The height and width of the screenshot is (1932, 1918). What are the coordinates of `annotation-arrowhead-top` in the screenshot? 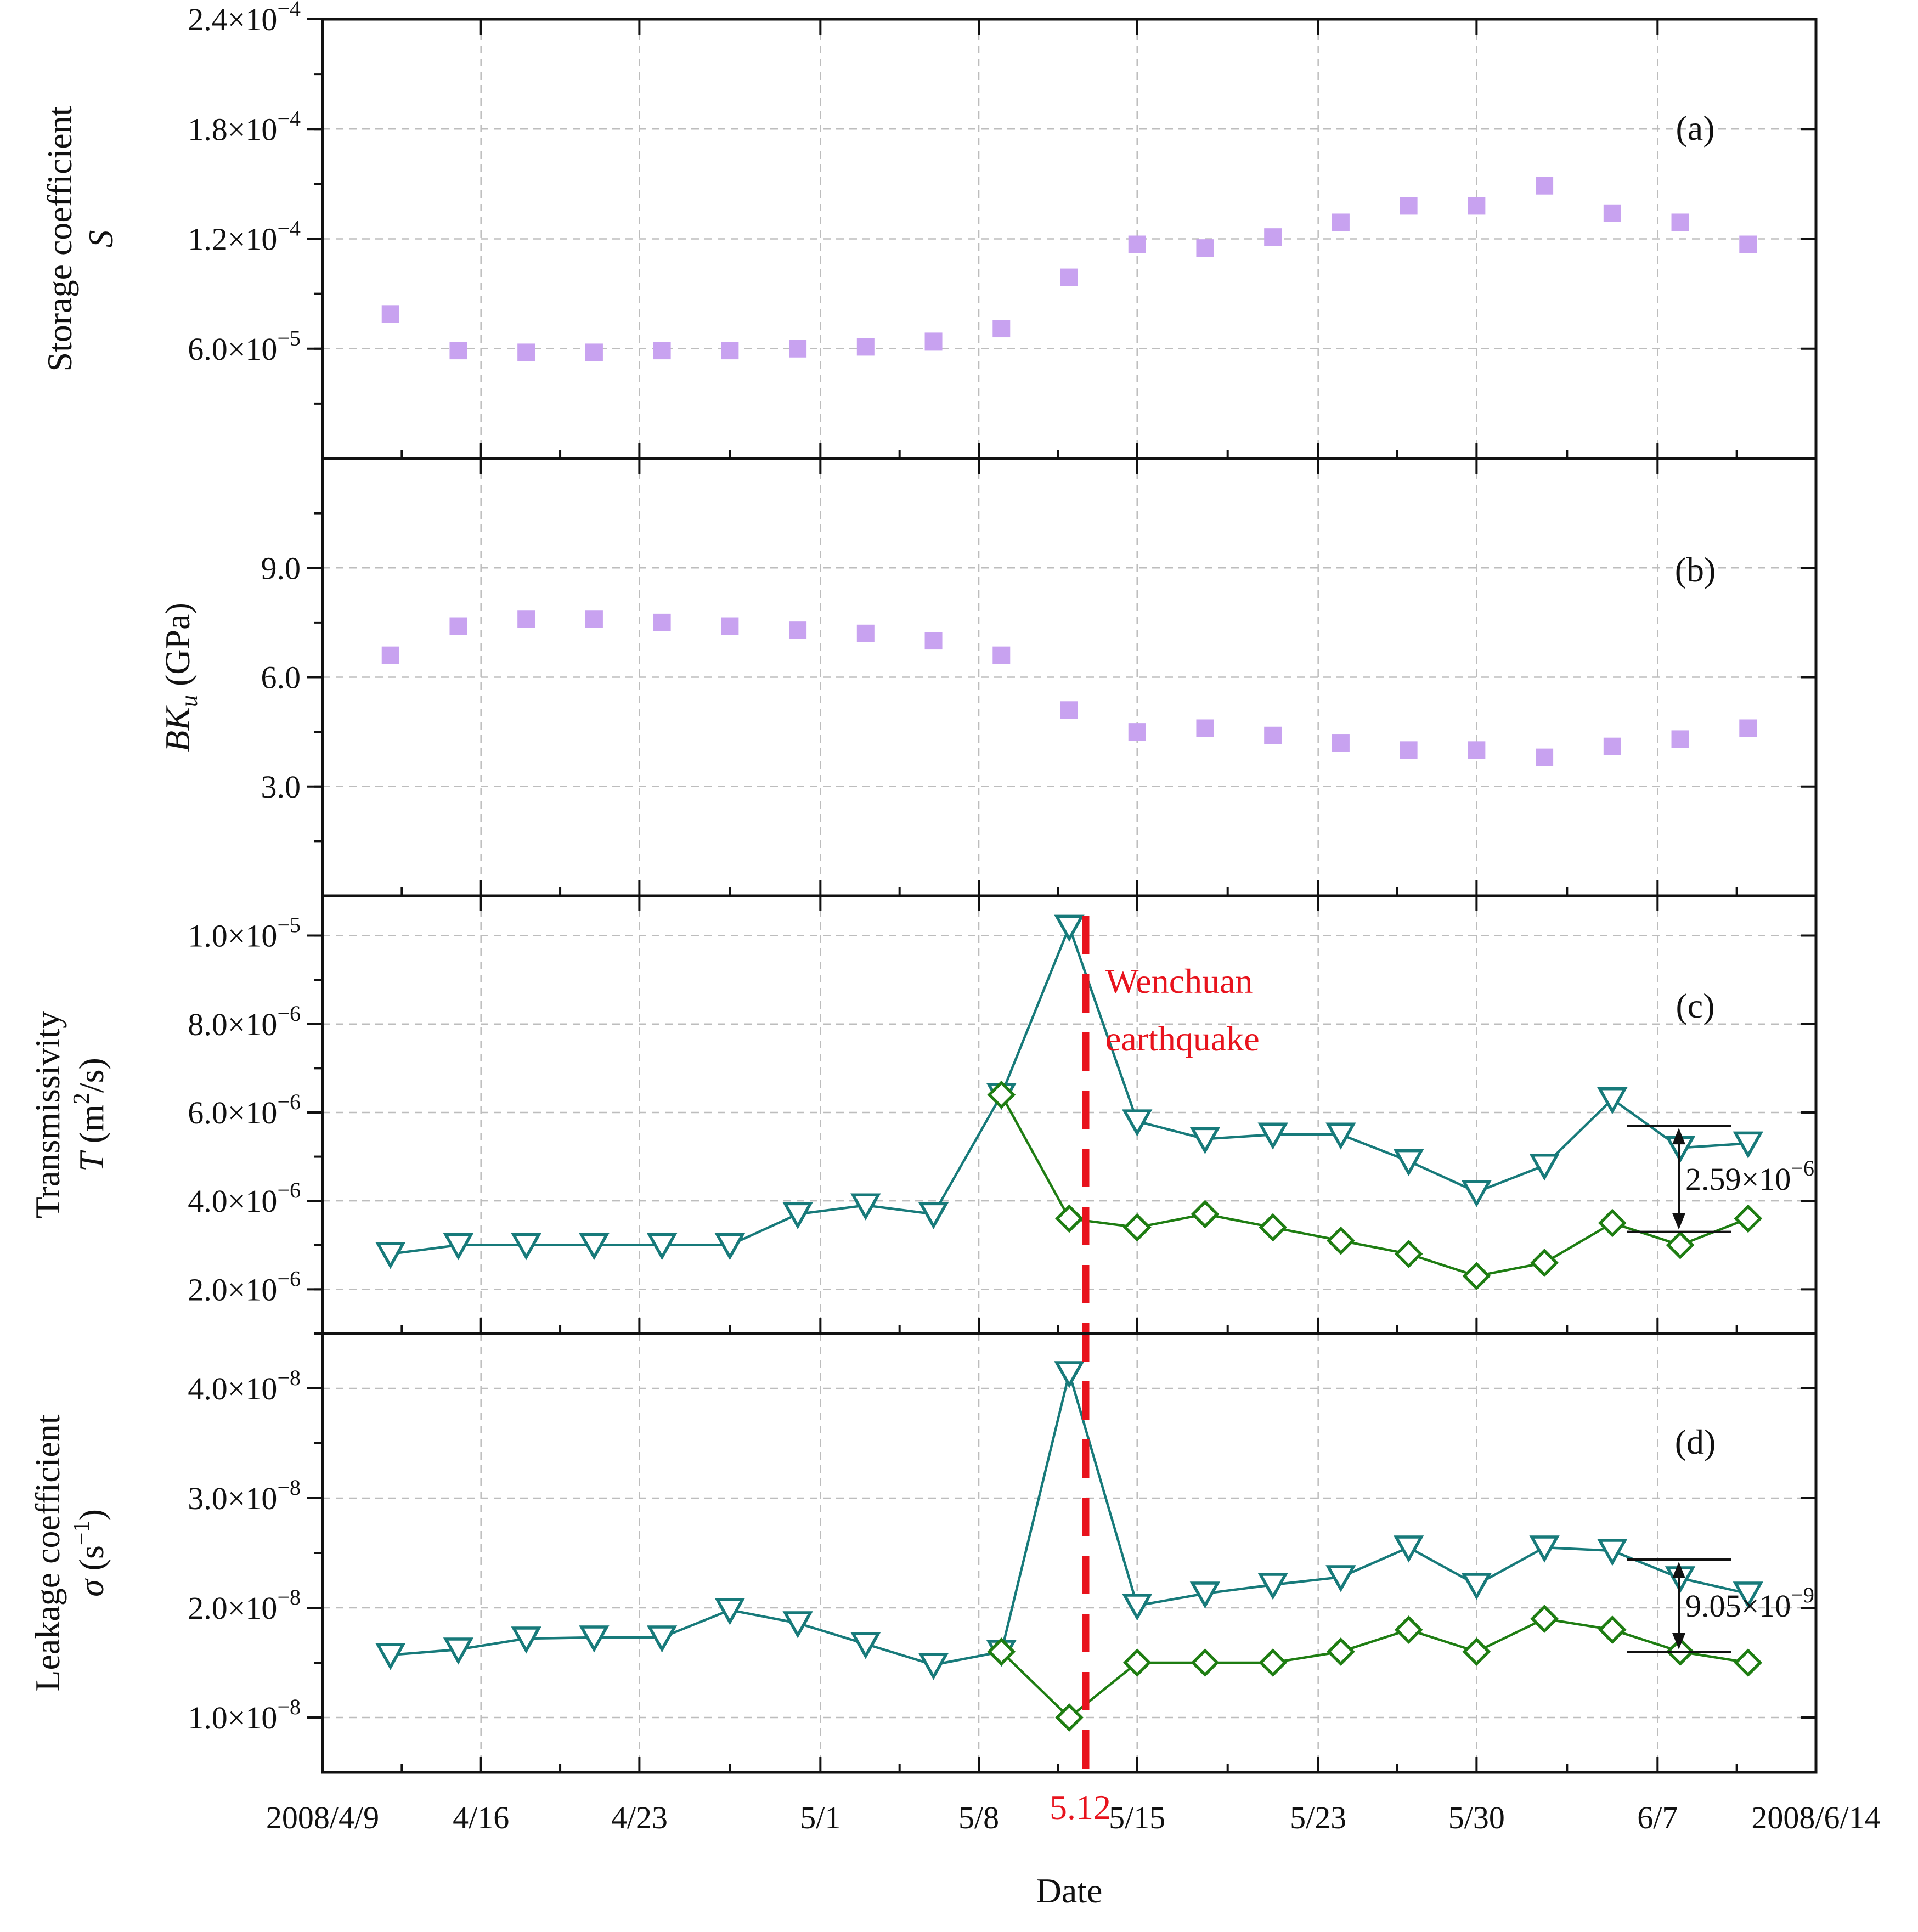 It's located at (1679, 1570).